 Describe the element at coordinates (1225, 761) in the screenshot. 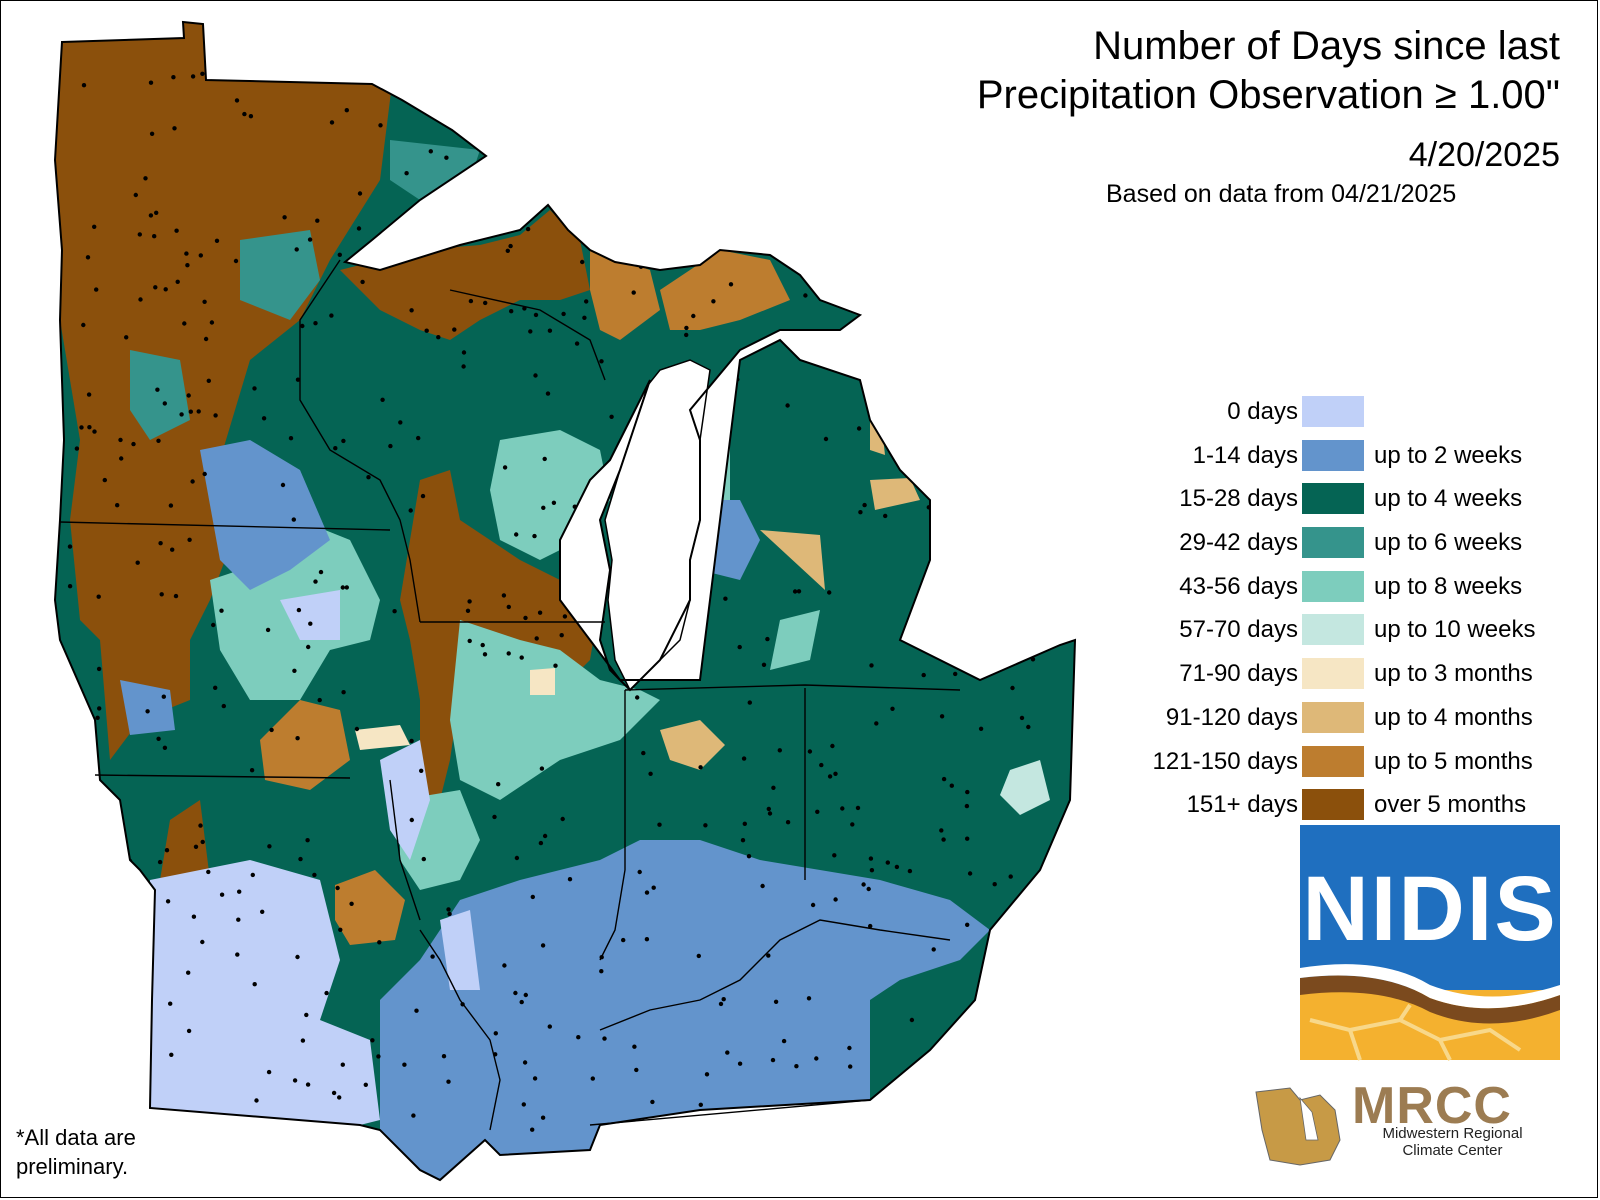

I see `legend-days-label: 121-150 days` at that location.